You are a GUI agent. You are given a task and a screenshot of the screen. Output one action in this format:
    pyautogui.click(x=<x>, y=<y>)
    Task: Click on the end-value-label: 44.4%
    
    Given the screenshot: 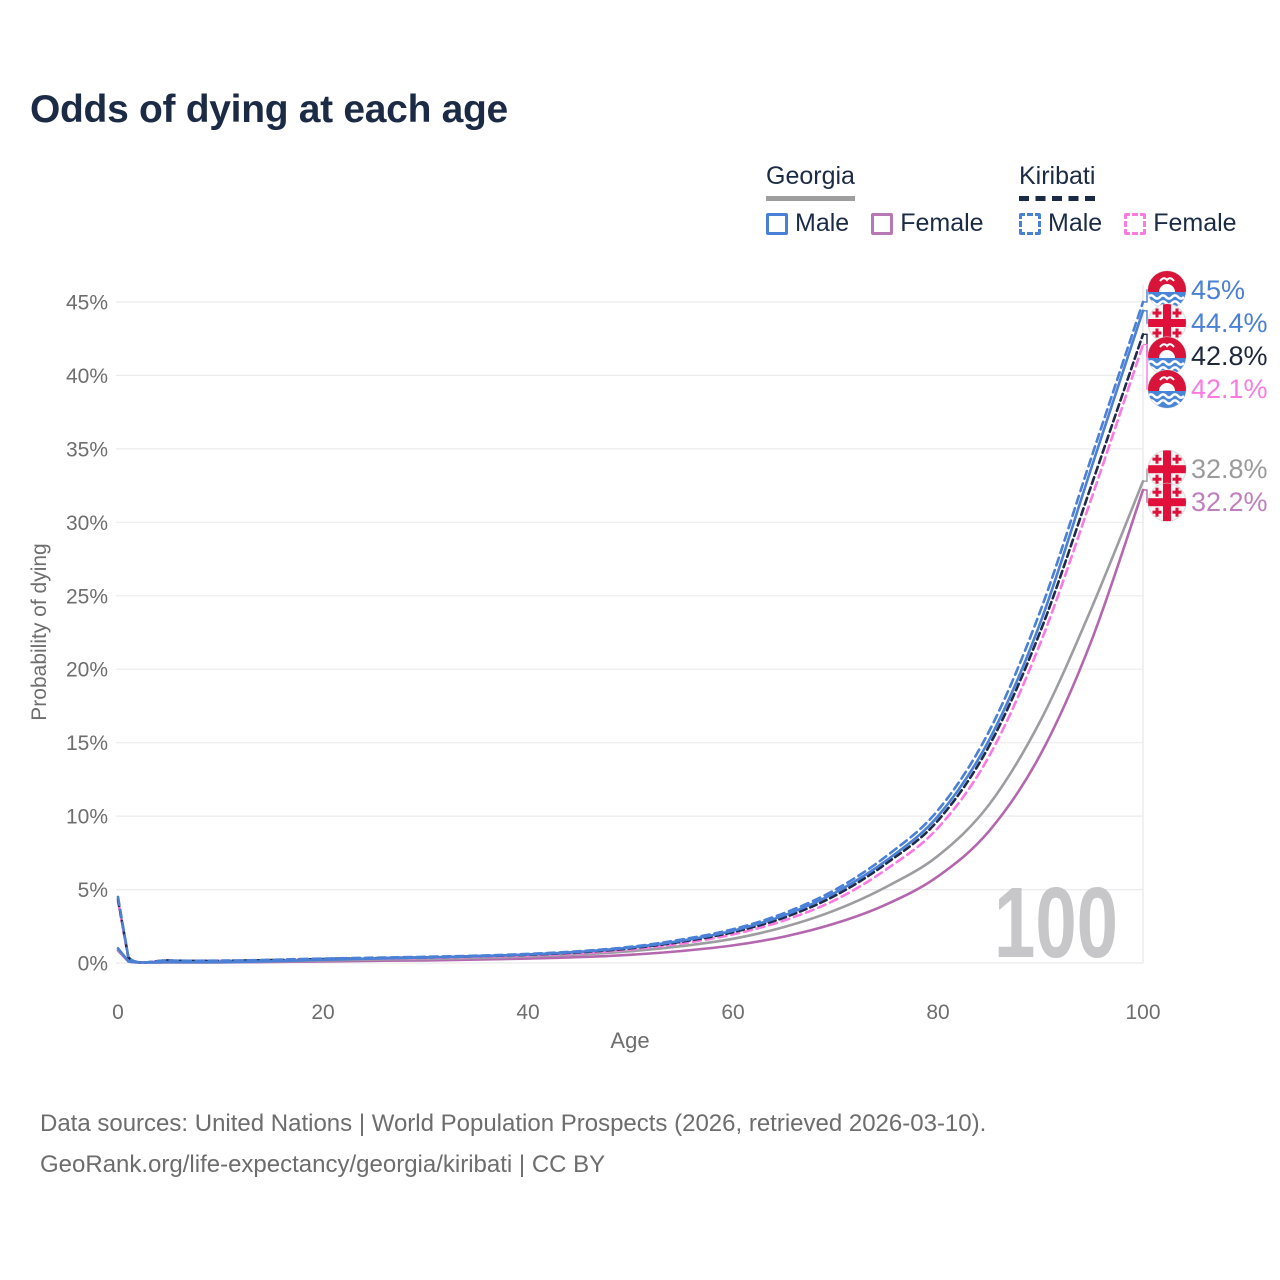 What is the action you would take?
    pyautogui.click(x=1229, y=323)
    